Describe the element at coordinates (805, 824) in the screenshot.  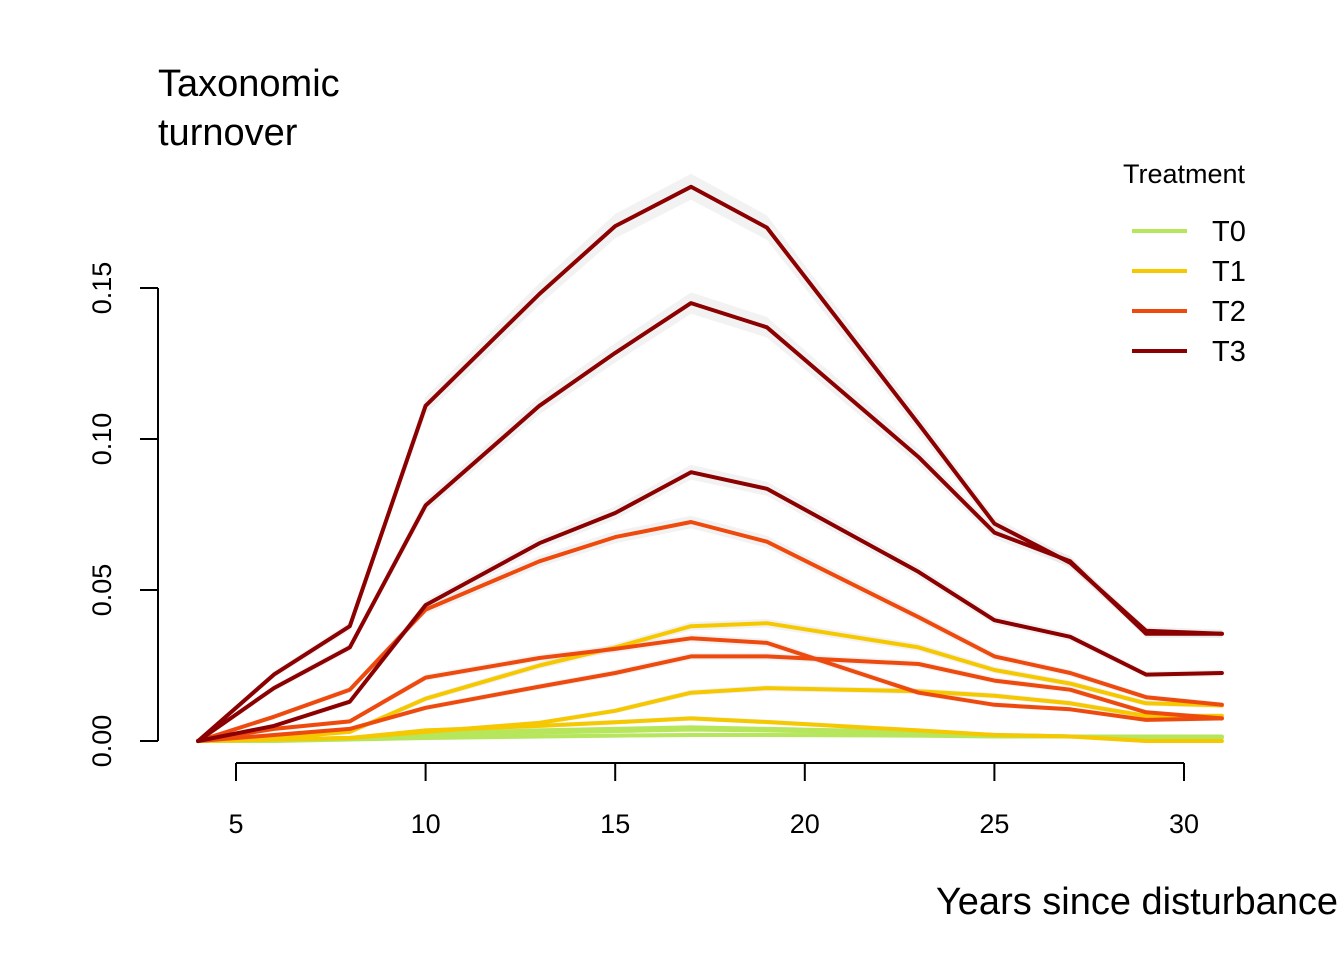
I see `x-tick-label: 20` at that location.